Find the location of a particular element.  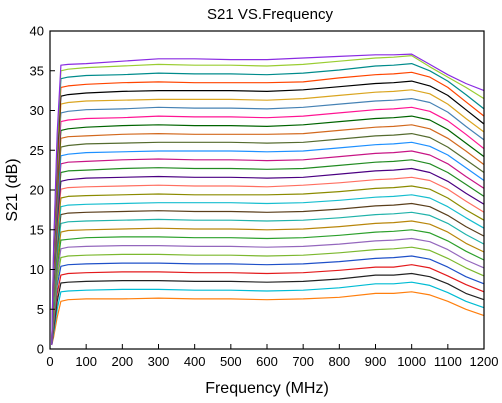

y-axis-label: S21 (dB) is located at coordinates (12, 189).